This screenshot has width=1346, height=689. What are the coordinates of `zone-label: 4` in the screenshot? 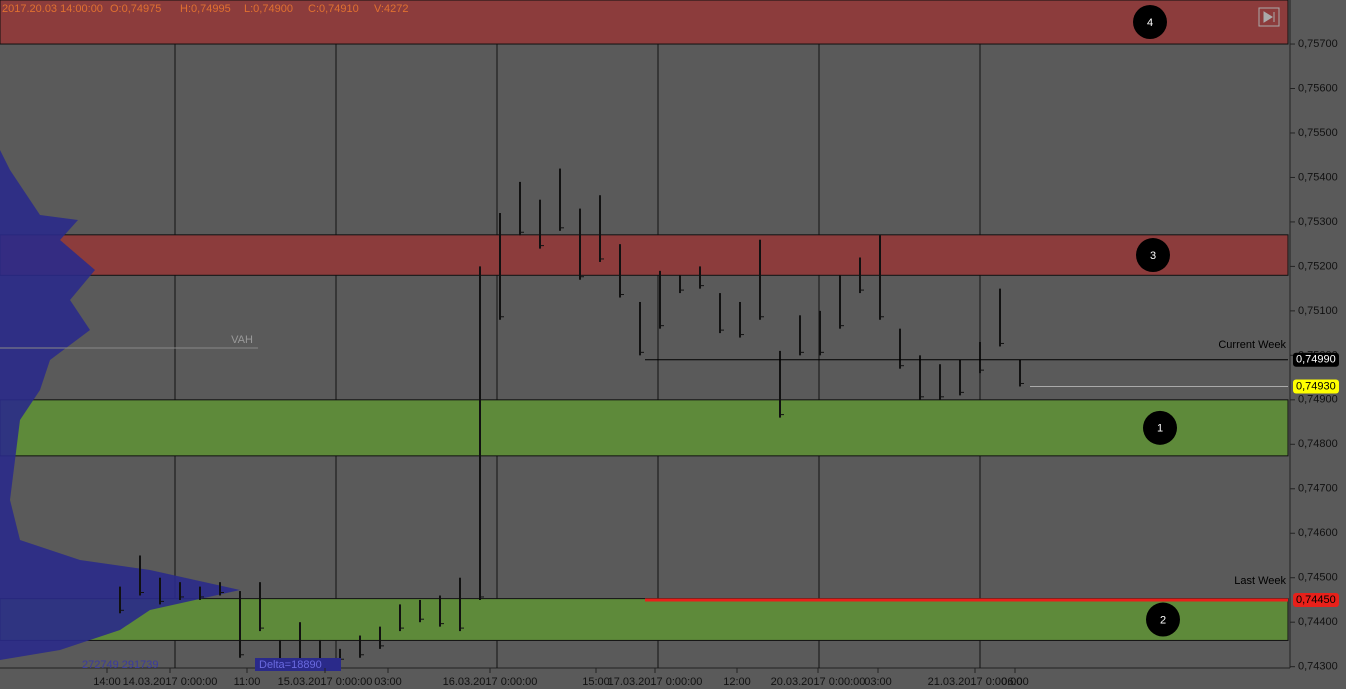 It's located at (1150, 23).